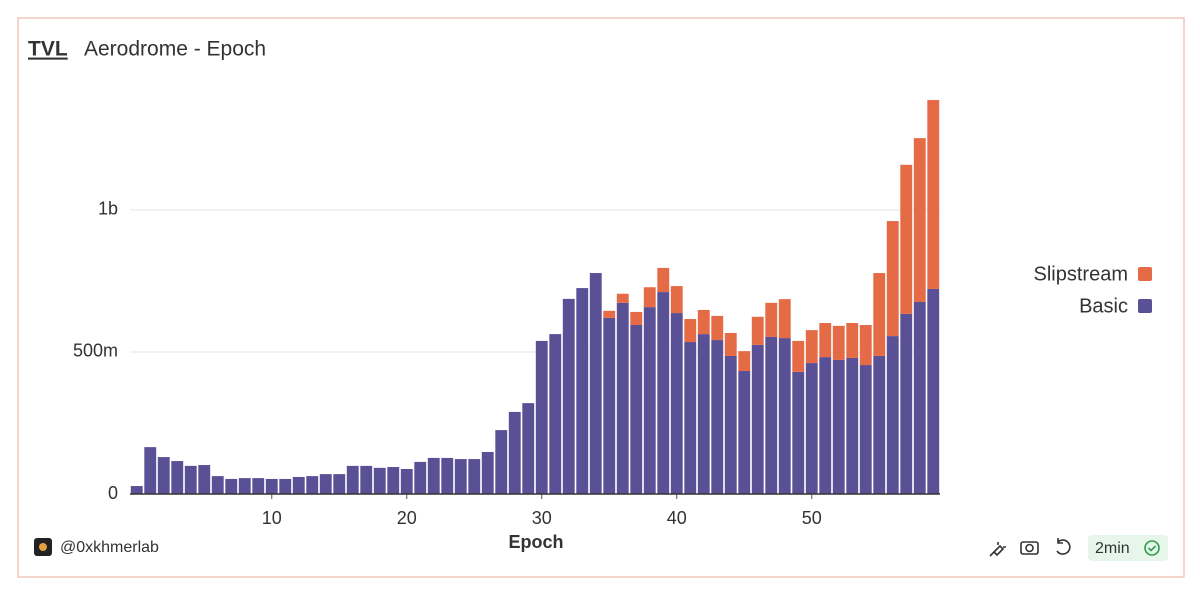 This screenshot has width=1200, height=596. I want to click on toolbar, so click(1030, 547).